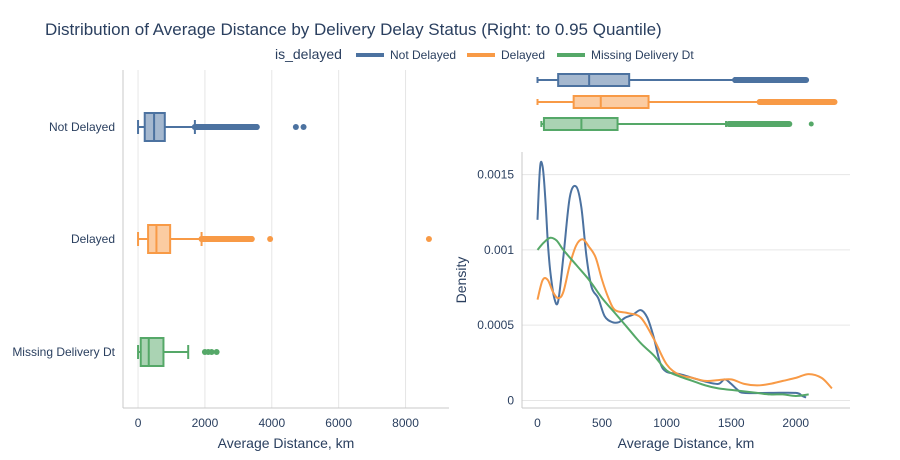 The width and height of the screenshot is (900, 460). What do you see at coordinates (523, 55) in the screenshot?
I see `legend-label-delayed: Delayed` at bounding box center [523, 55].